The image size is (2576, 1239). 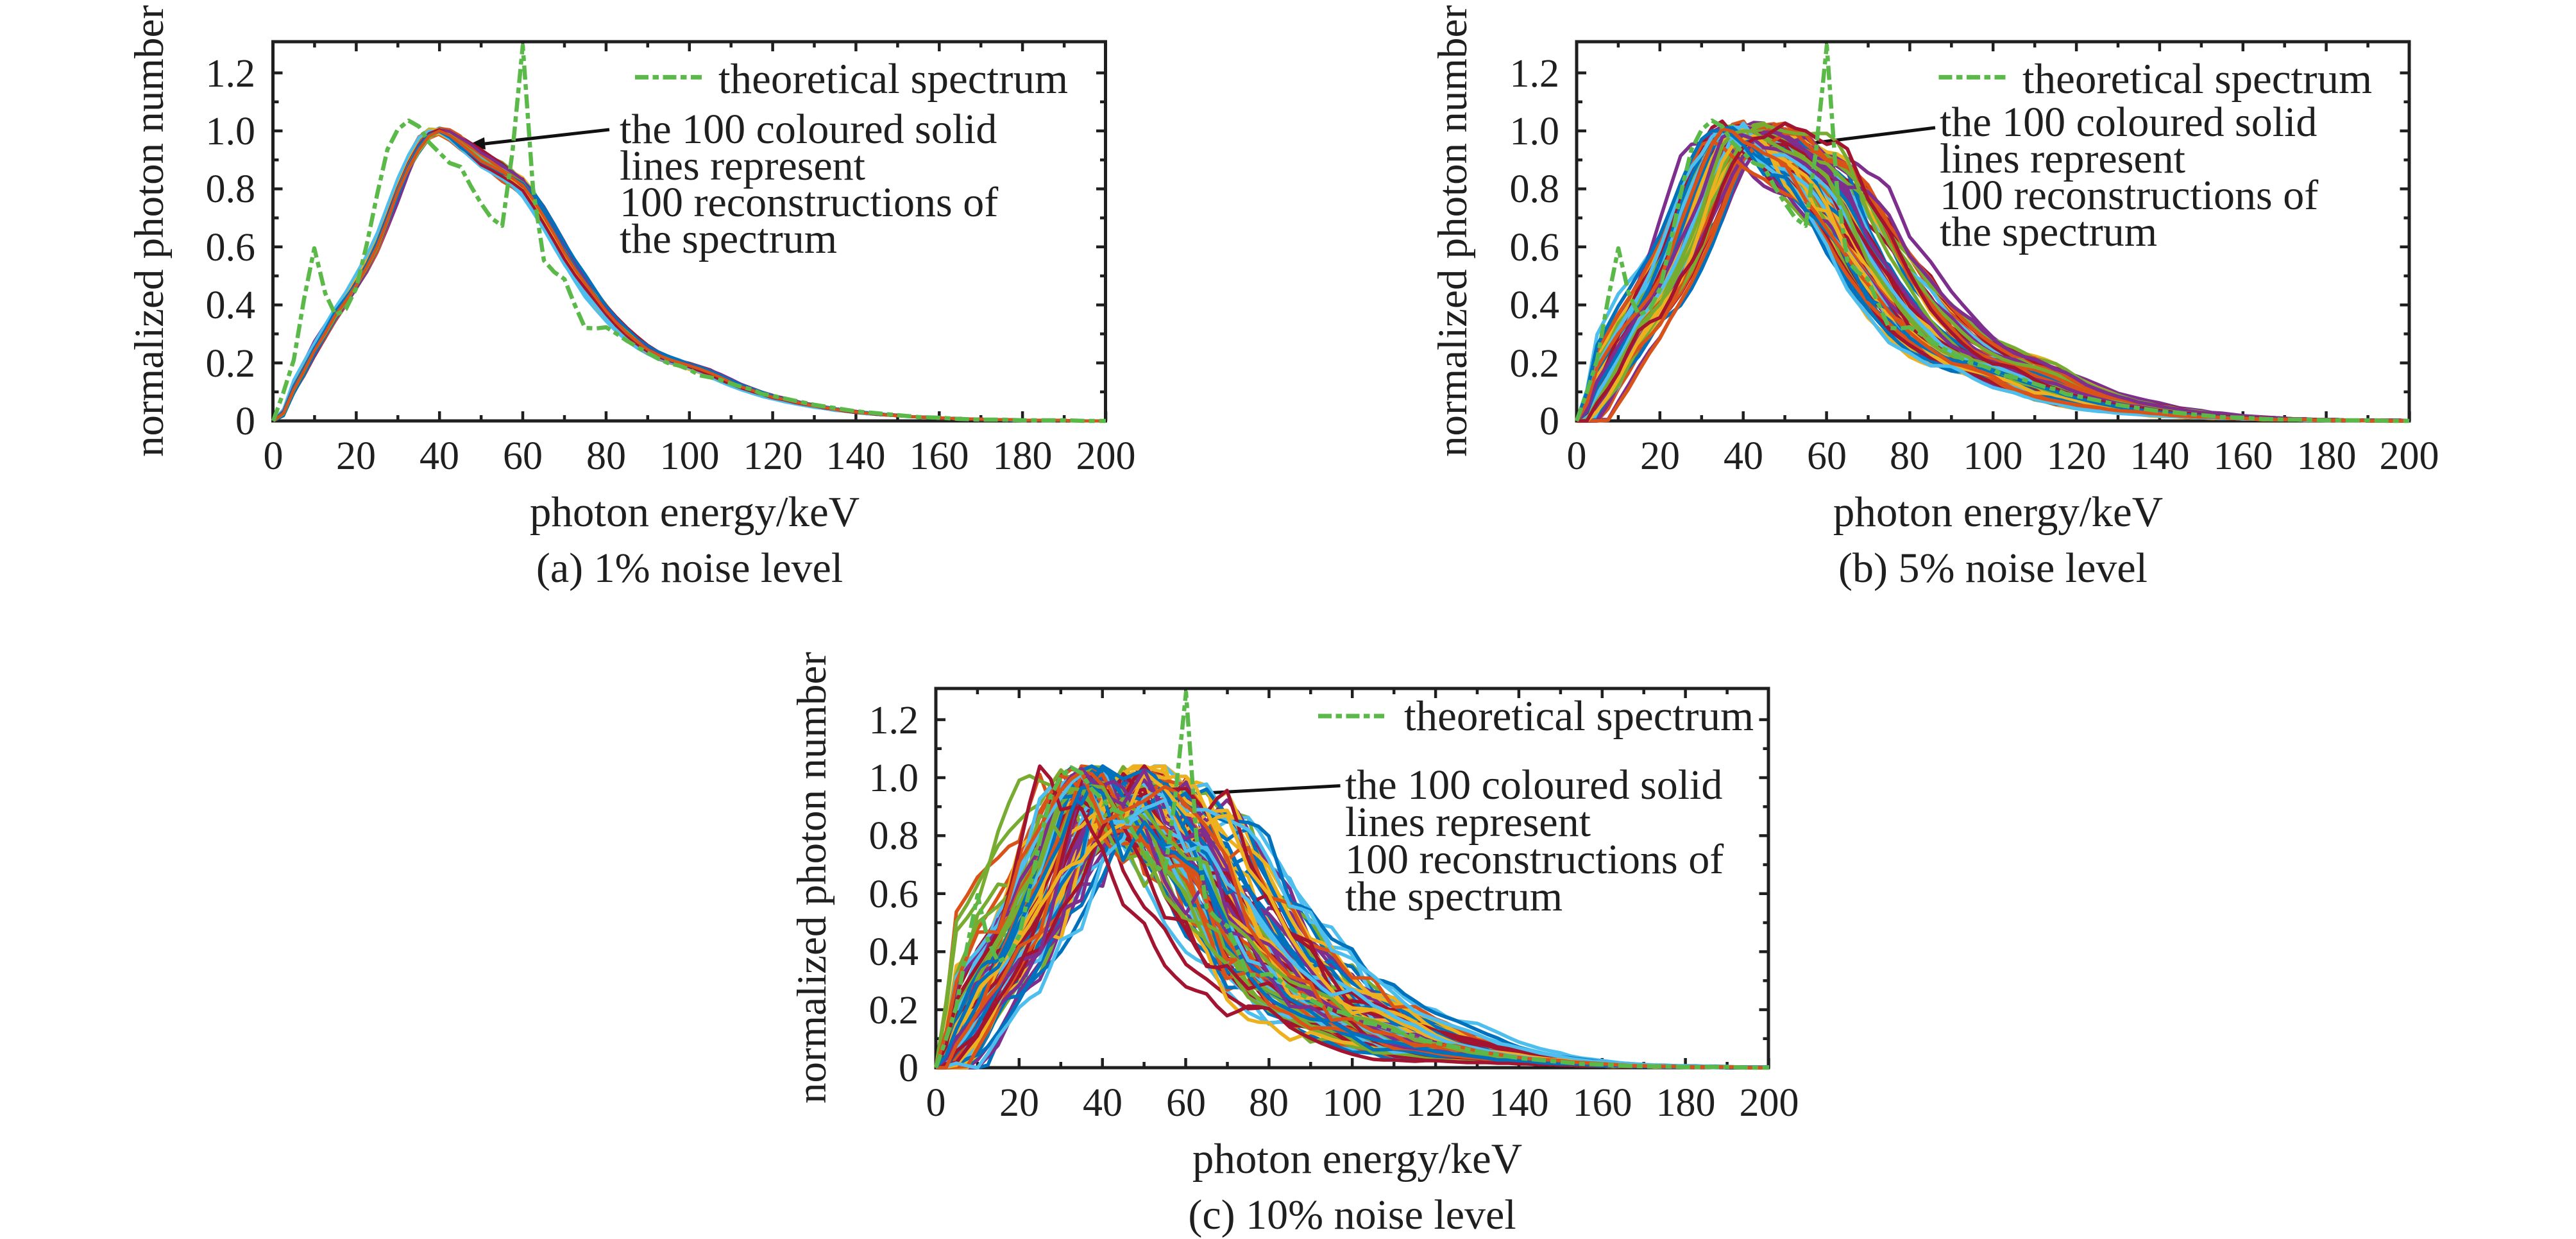 I want to click on svg-text: (c) 10% noise level, so click(x=1352, y=1215).